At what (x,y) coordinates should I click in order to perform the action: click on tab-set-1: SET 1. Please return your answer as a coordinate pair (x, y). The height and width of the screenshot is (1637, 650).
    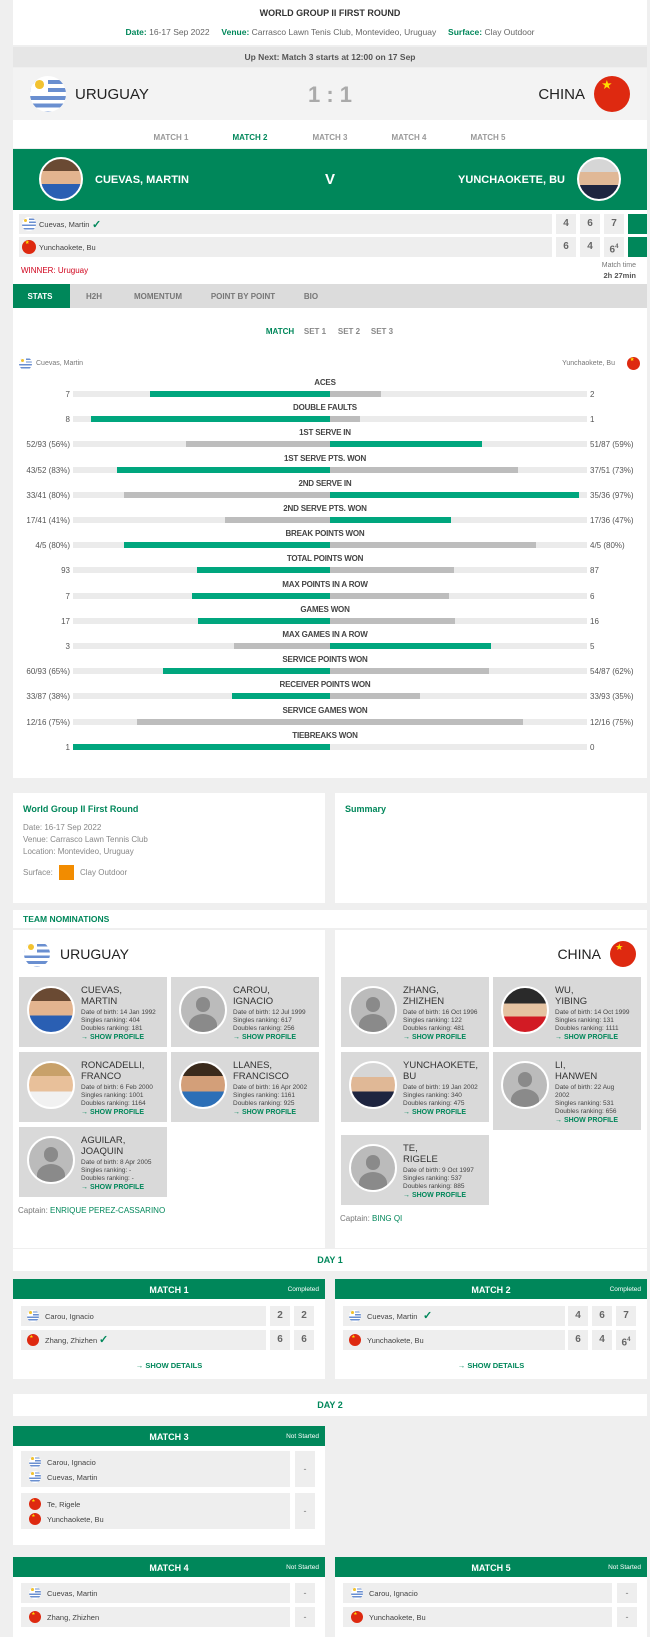
    Looking at the image, I should click on (315, 331).